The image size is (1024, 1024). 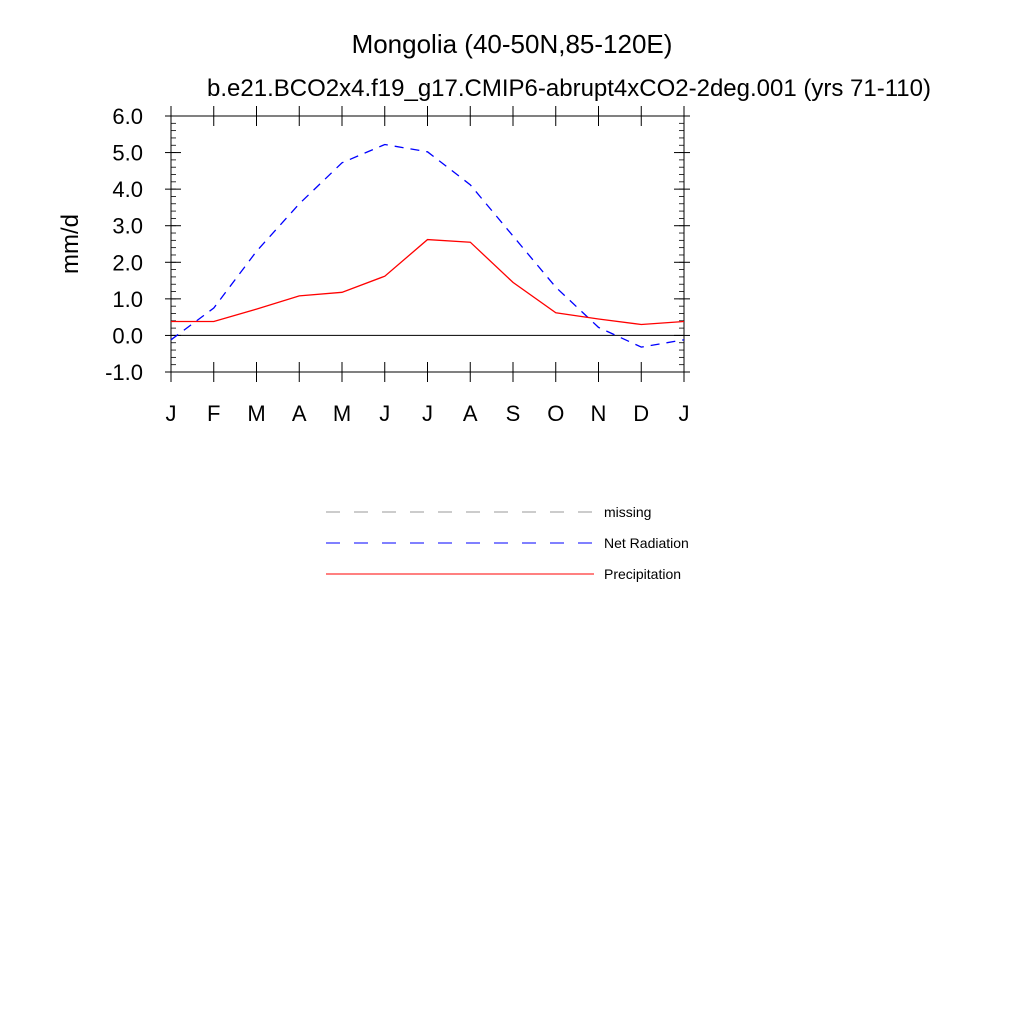 What do you see at coordinates (213, 413) in the screenshot?
I see `x-tick-label: F` at bounding box center [213, 413].